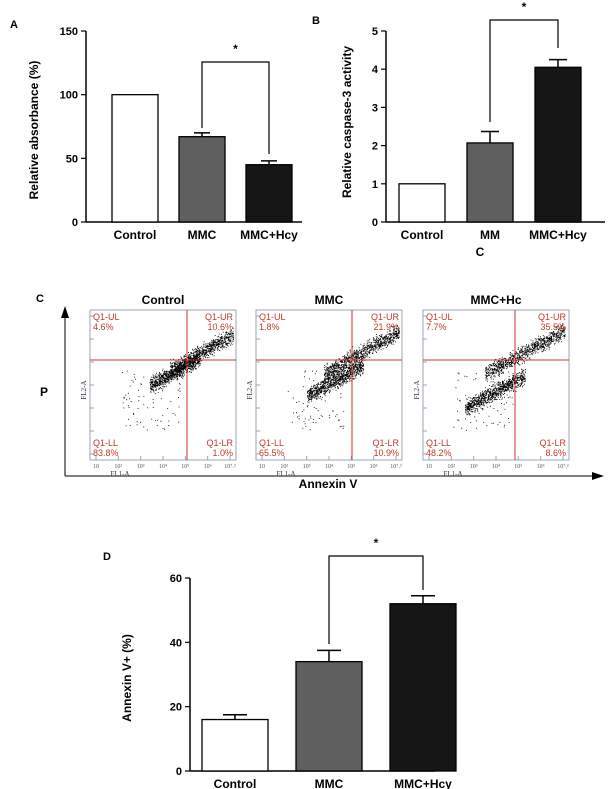 The width and height of the screenshot is (608, 789). Describe the element at coordinates (176, 579) in the screenshot. I see `bars-d-ytick-label-3: 60` at that location.